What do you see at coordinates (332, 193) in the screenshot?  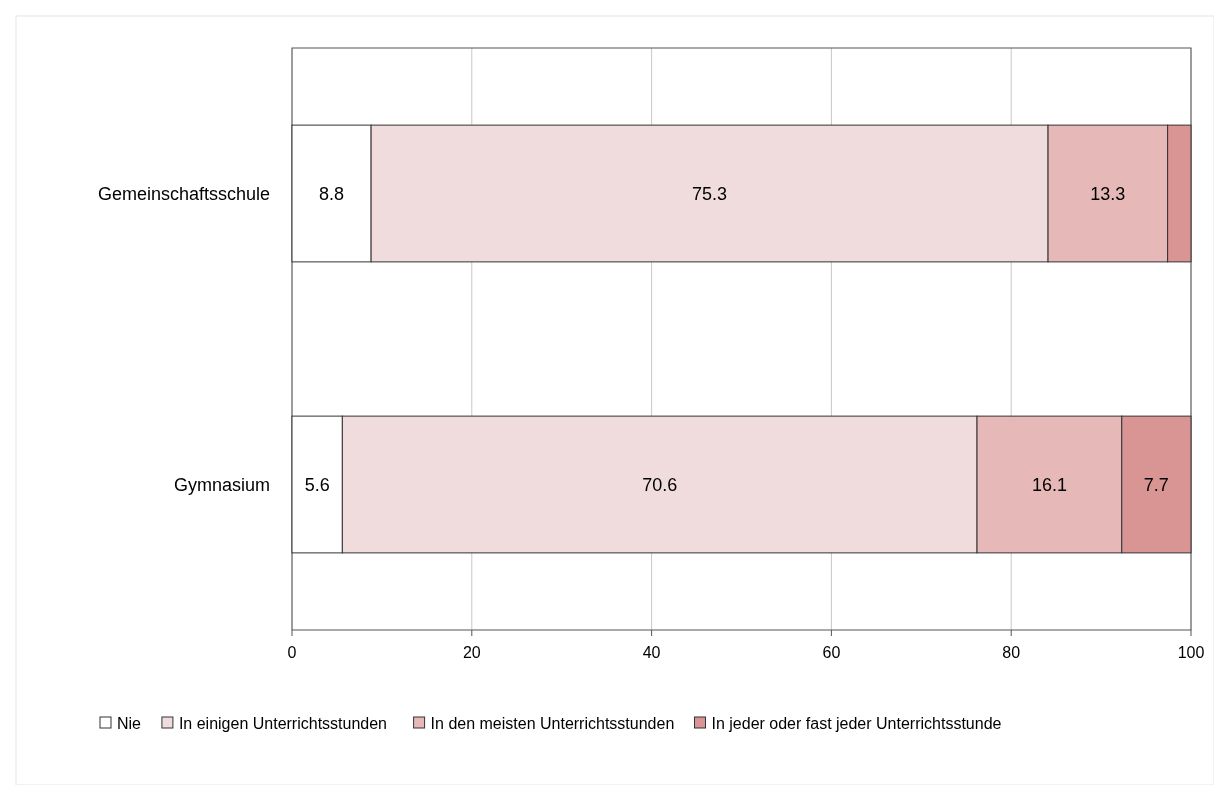 I see `data-label: 8.8` at bounding box center [332, 193].